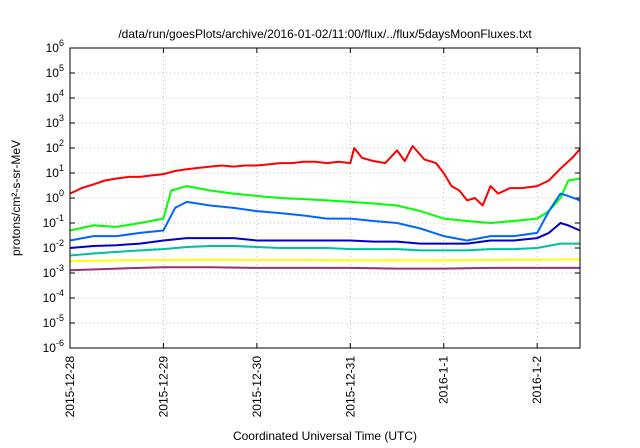  What do you see at coordinates (325, 436) in the screenshot?
I see `x-axis-label: Coordinated Universal Time (UTC)` at bounding box center [325, 436].